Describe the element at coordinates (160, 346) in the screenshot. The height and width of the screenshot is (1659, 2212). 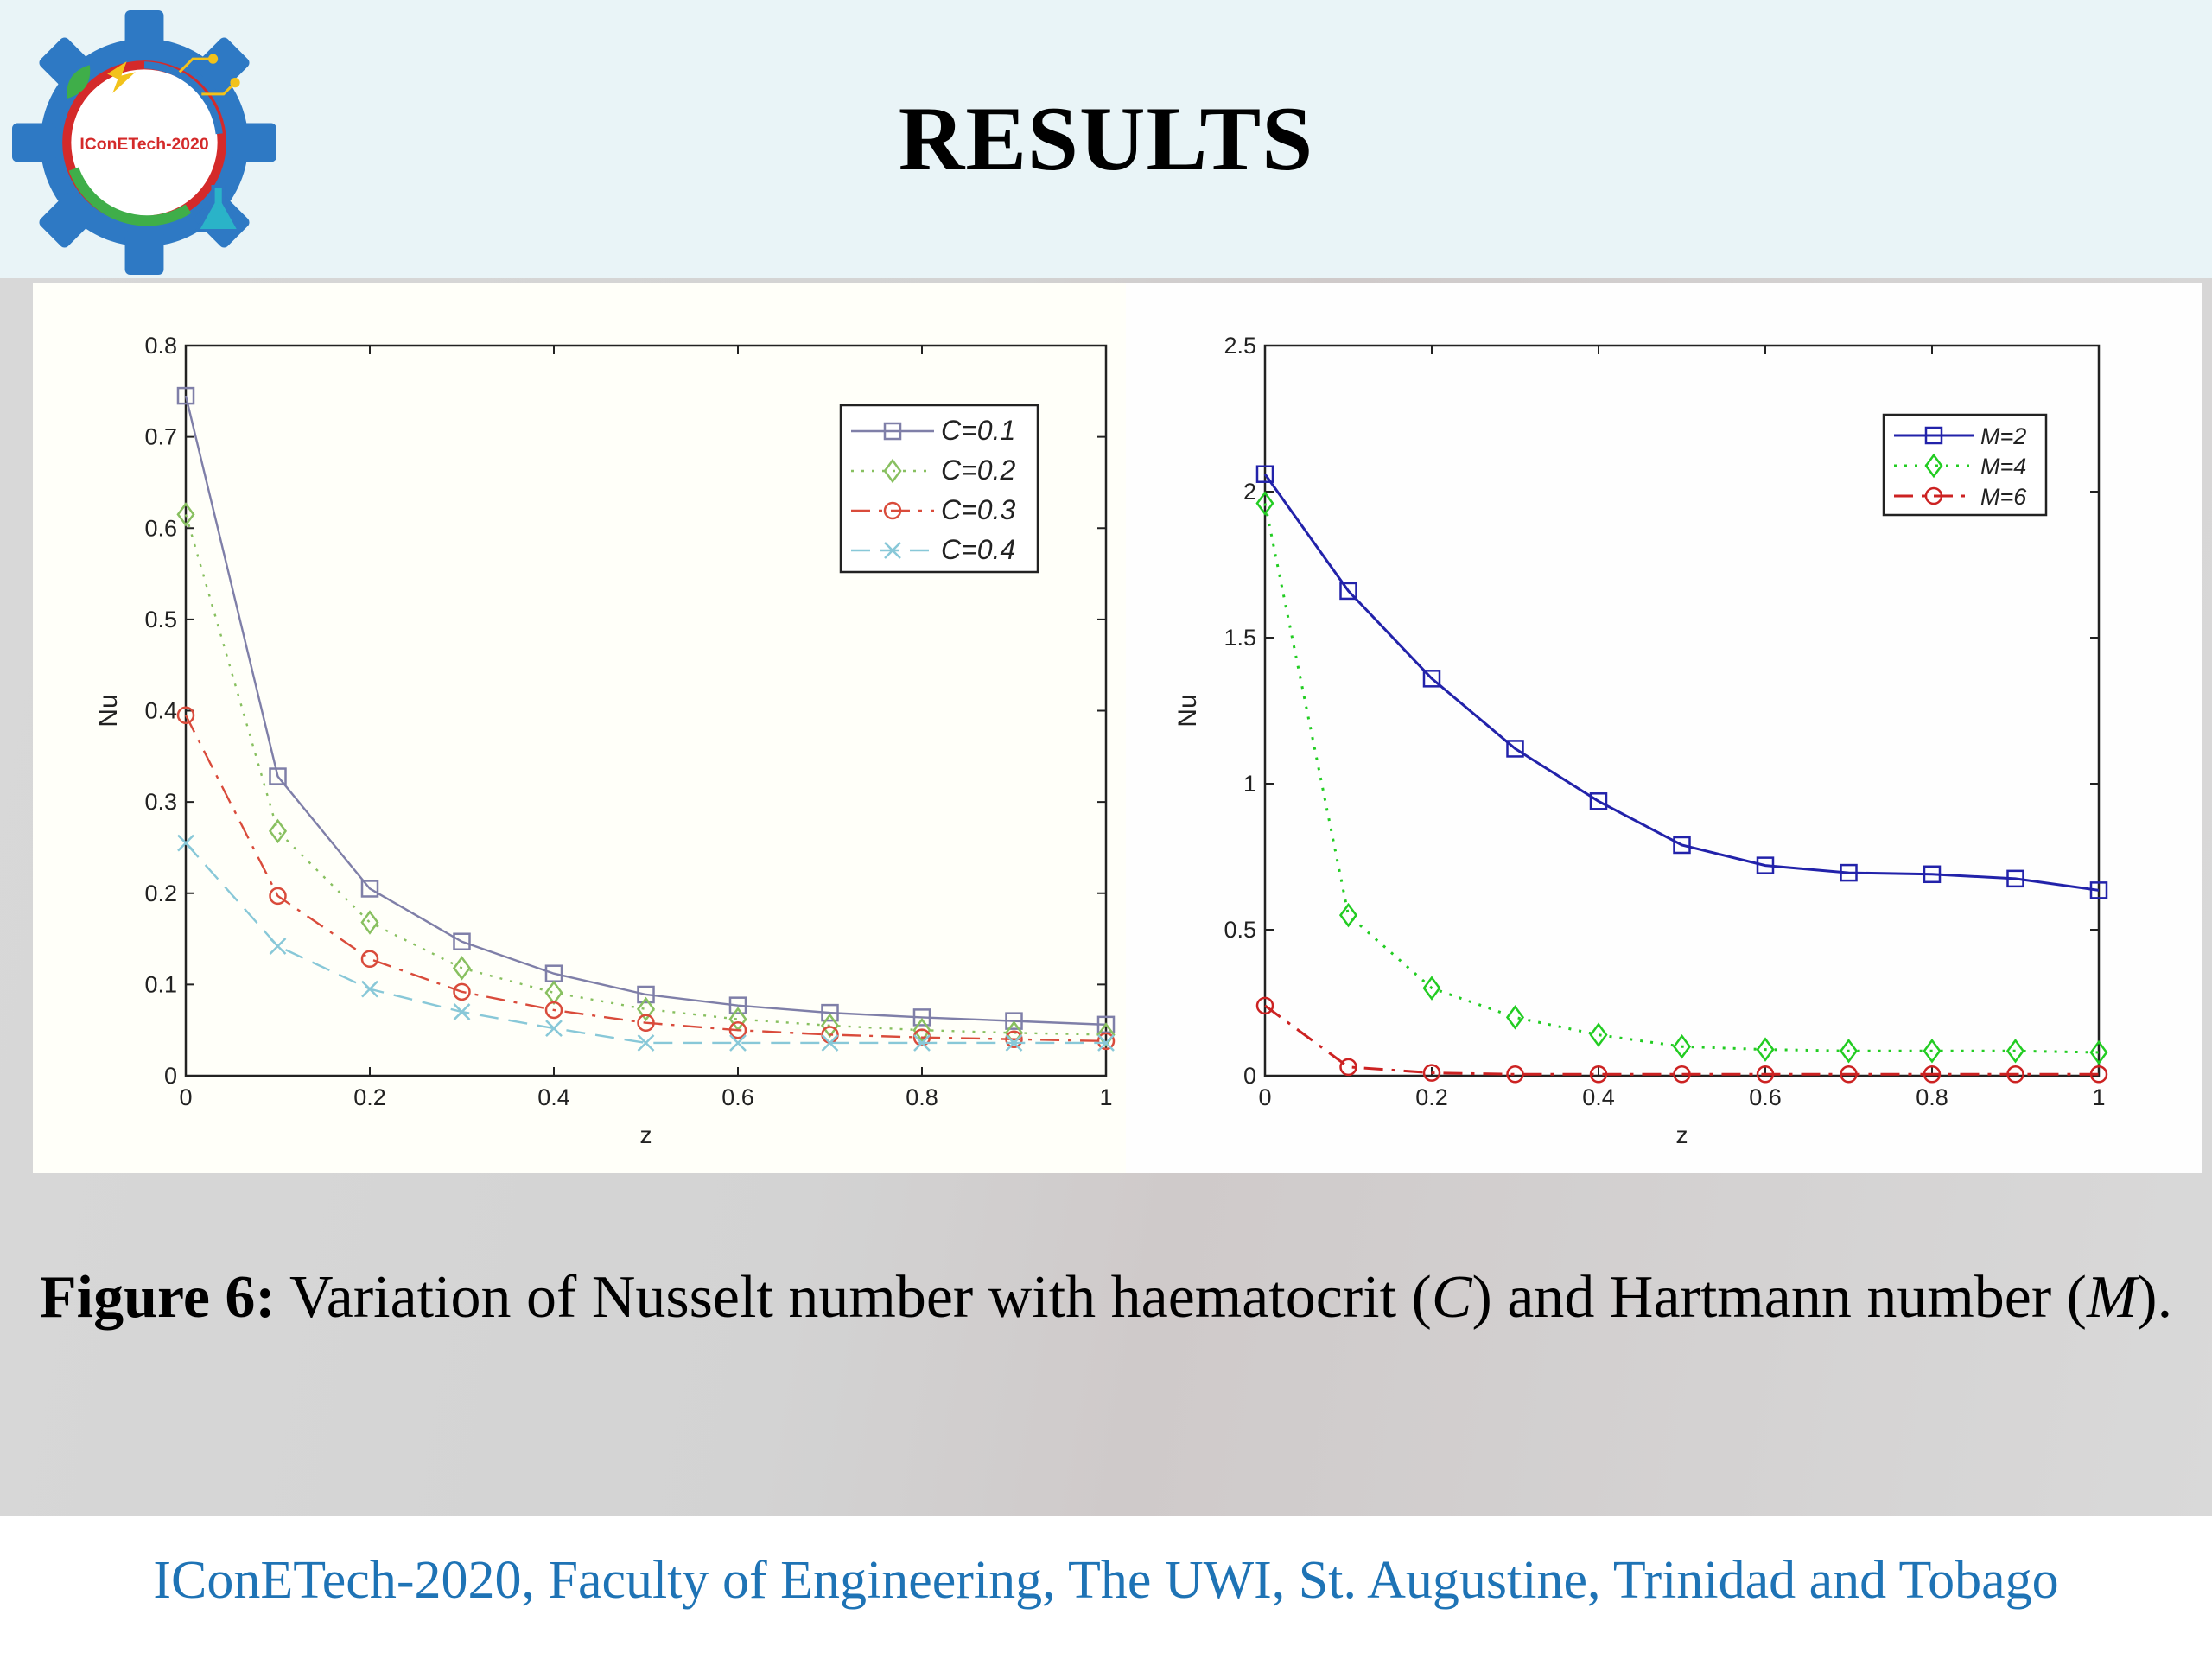
I see `left-y-tick-label: 0.8` at that location.